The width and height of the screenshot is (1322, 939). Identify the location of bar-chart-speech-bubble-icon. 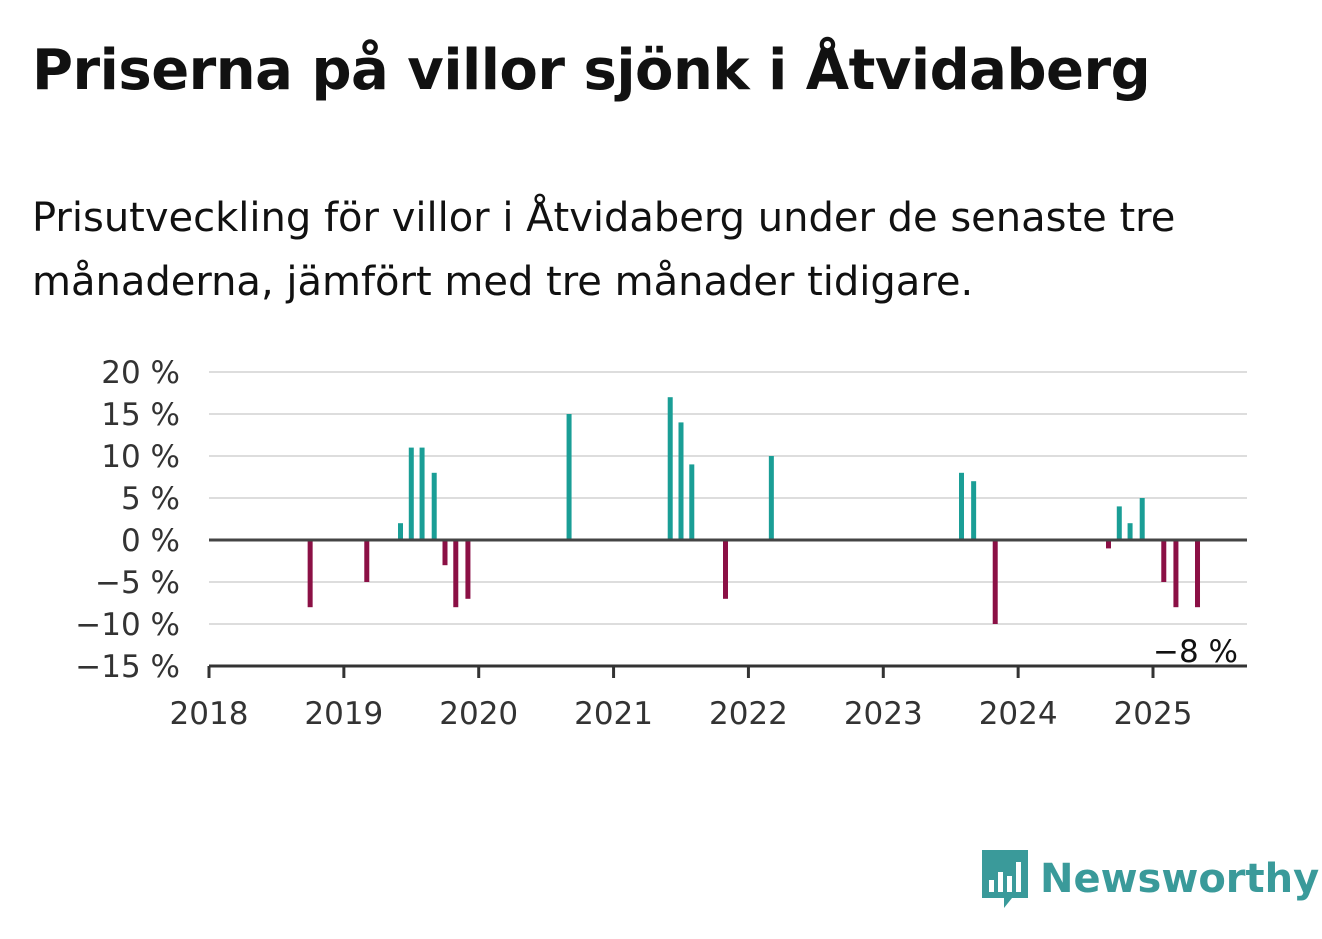
(1005, 879).